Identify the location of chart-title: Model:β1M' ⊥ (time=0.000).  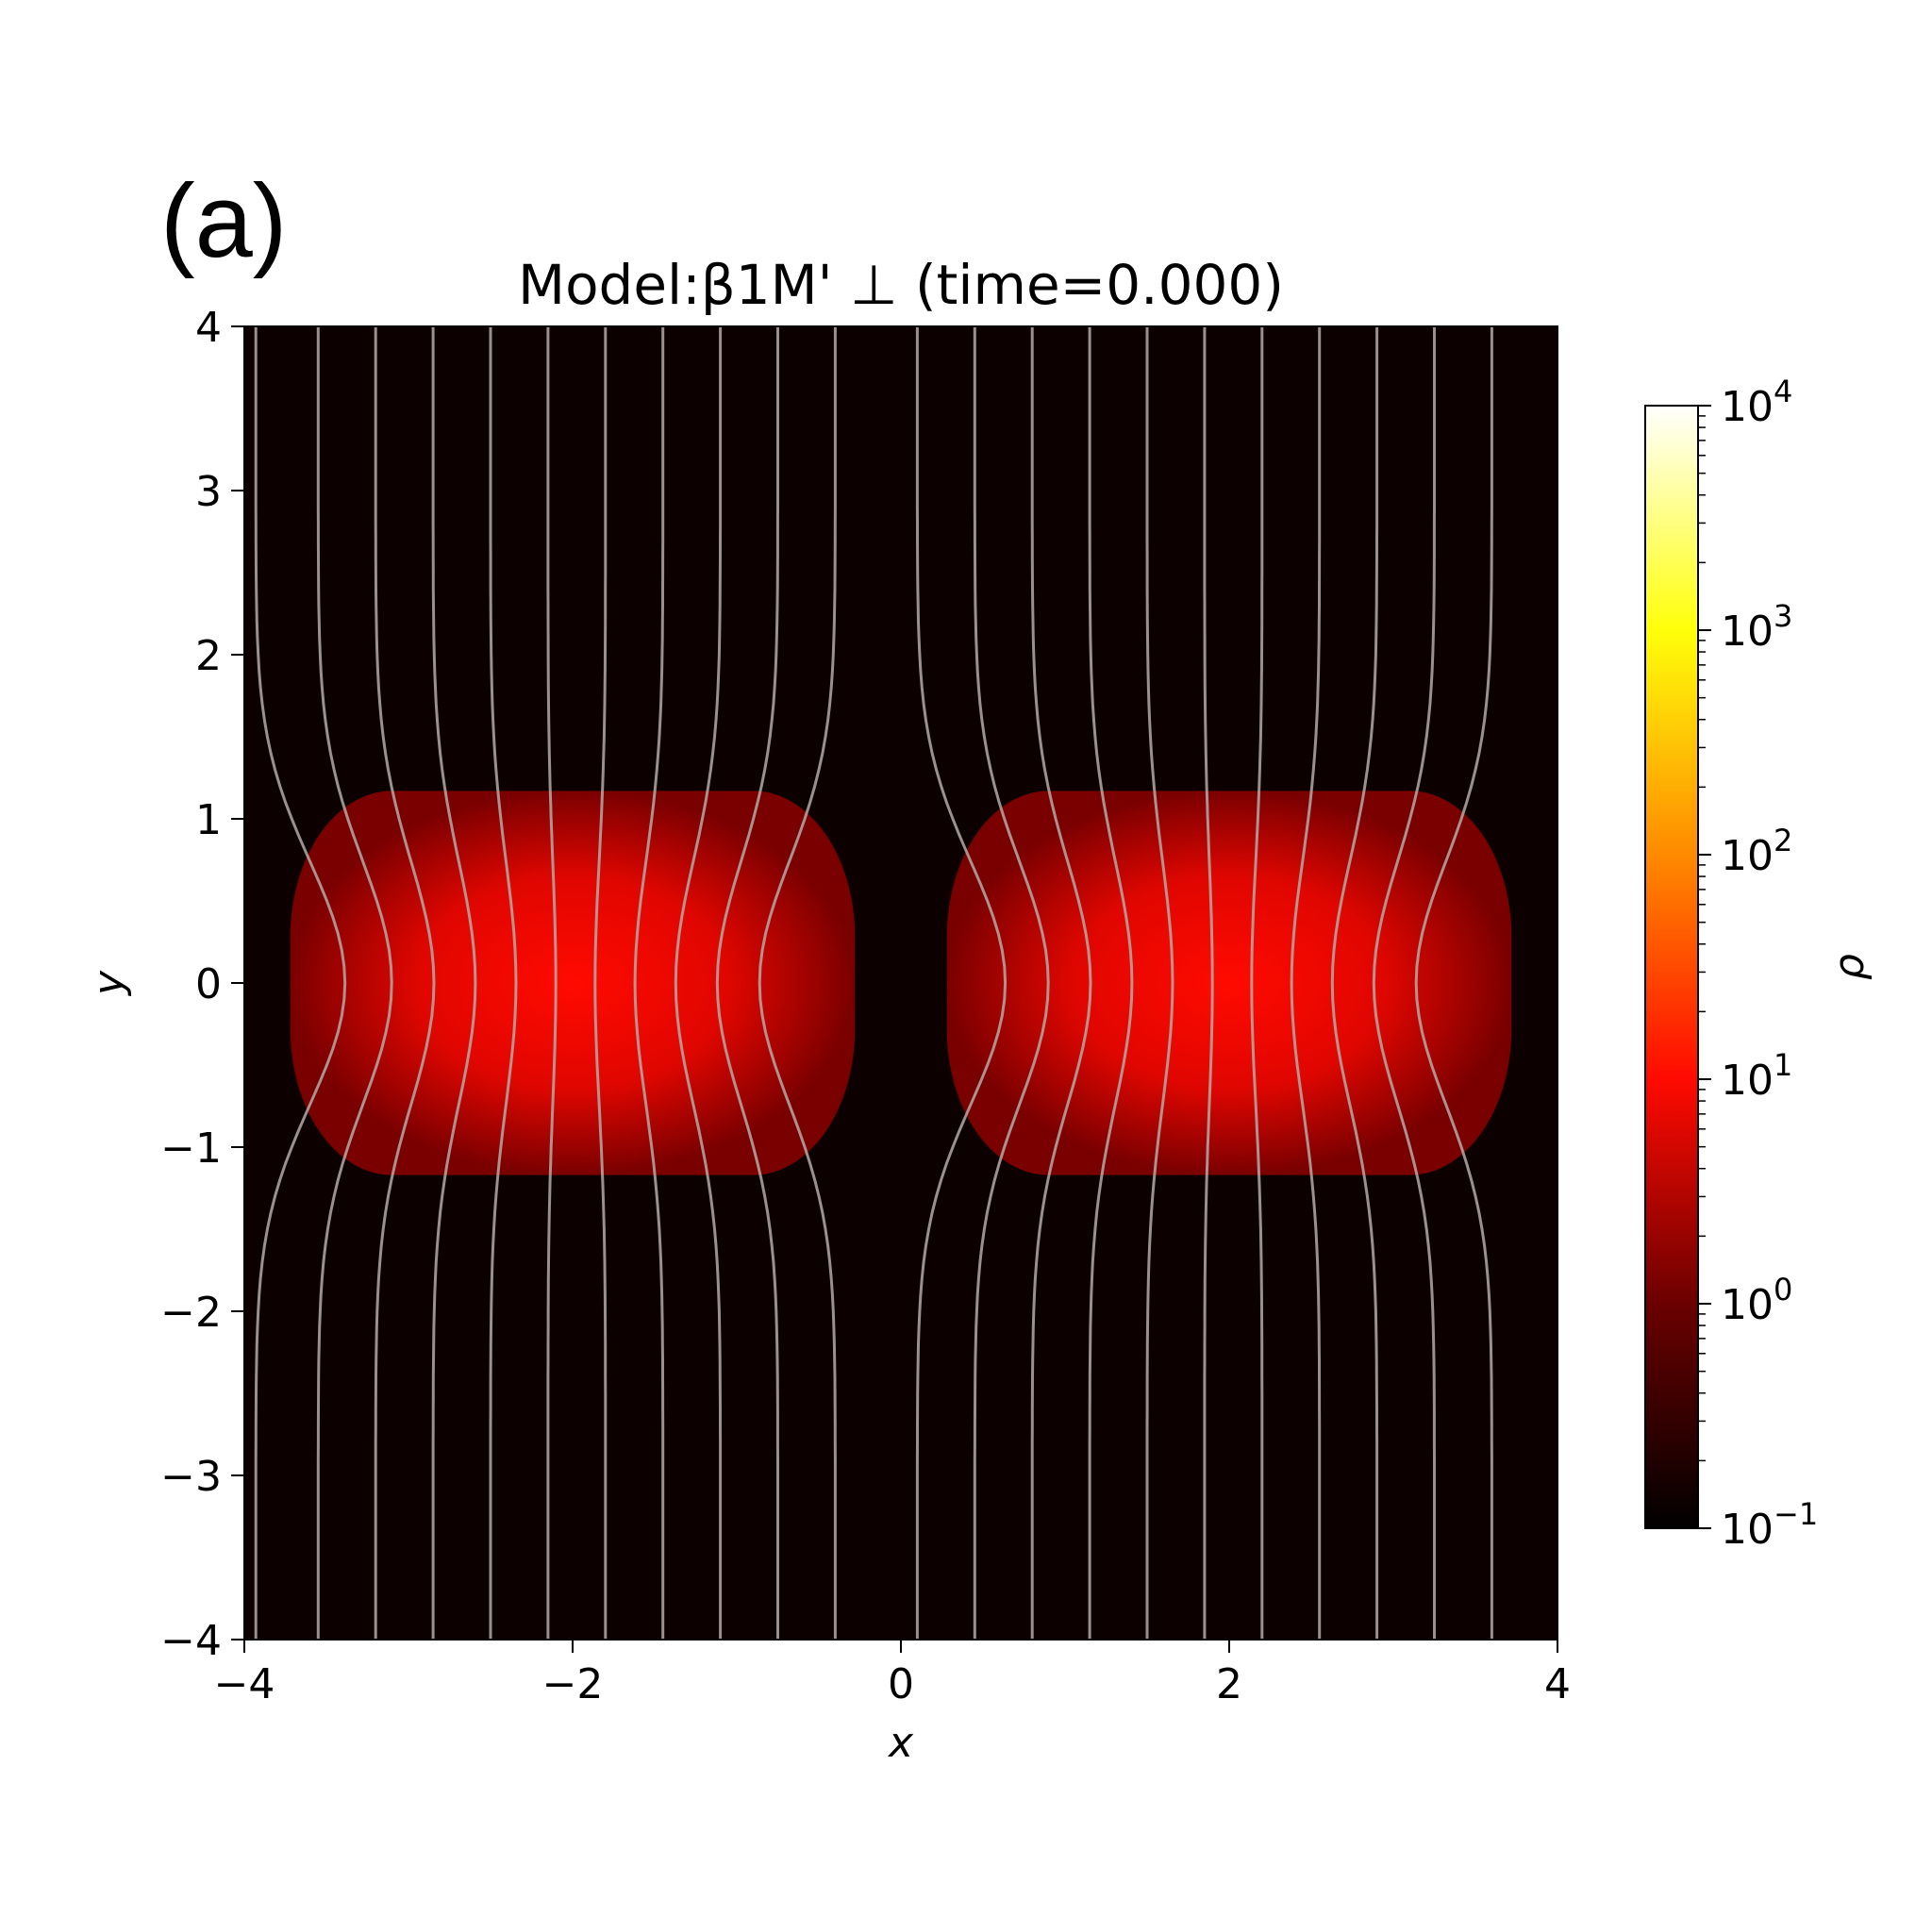
(901, 285).